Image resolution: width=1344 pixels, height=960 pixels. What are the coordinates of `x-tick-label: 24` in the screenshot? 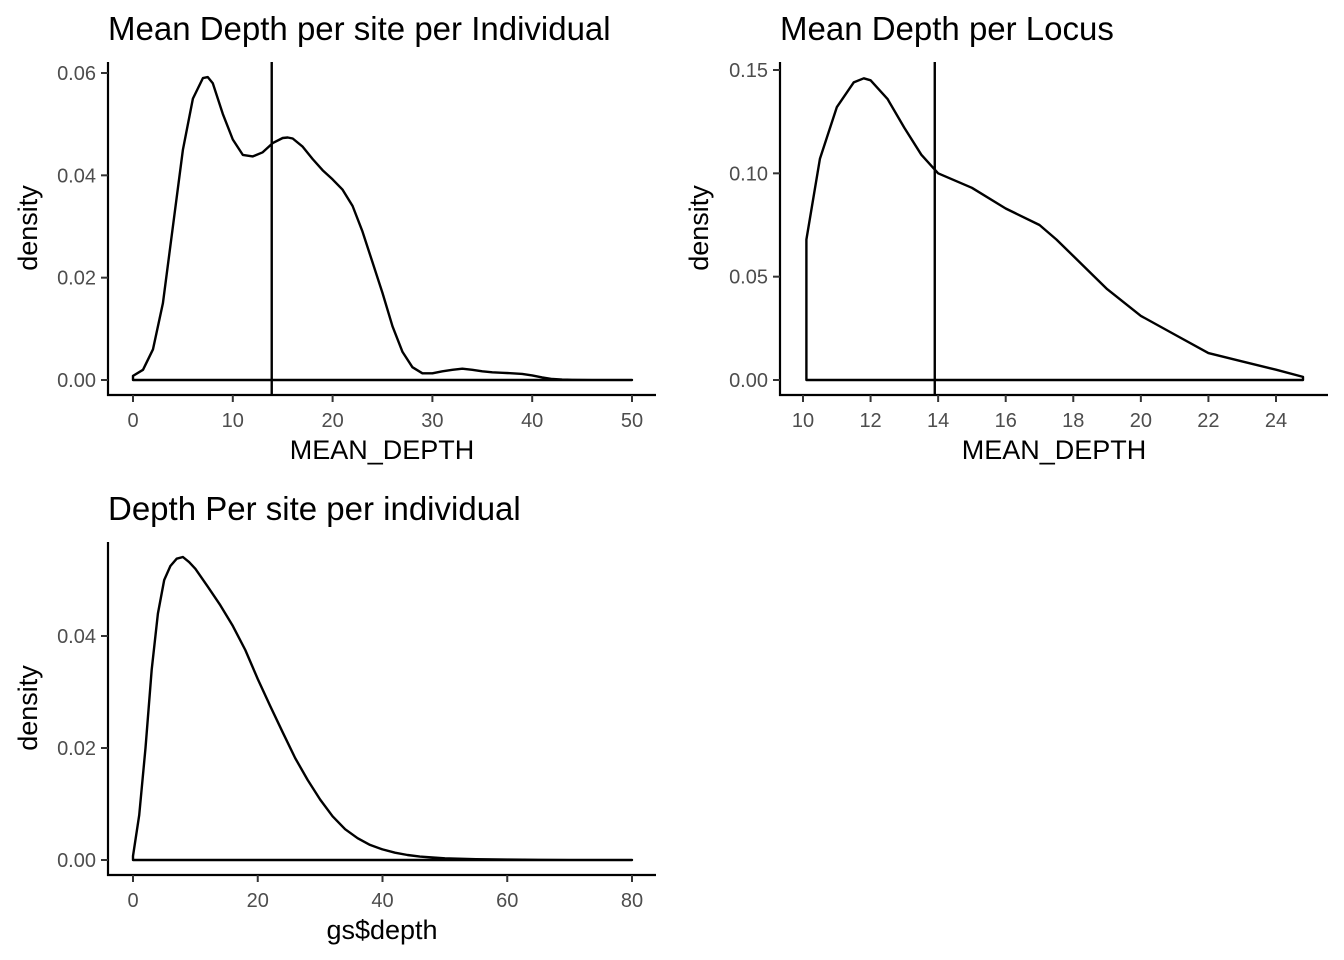 It's located at (1276, 421).